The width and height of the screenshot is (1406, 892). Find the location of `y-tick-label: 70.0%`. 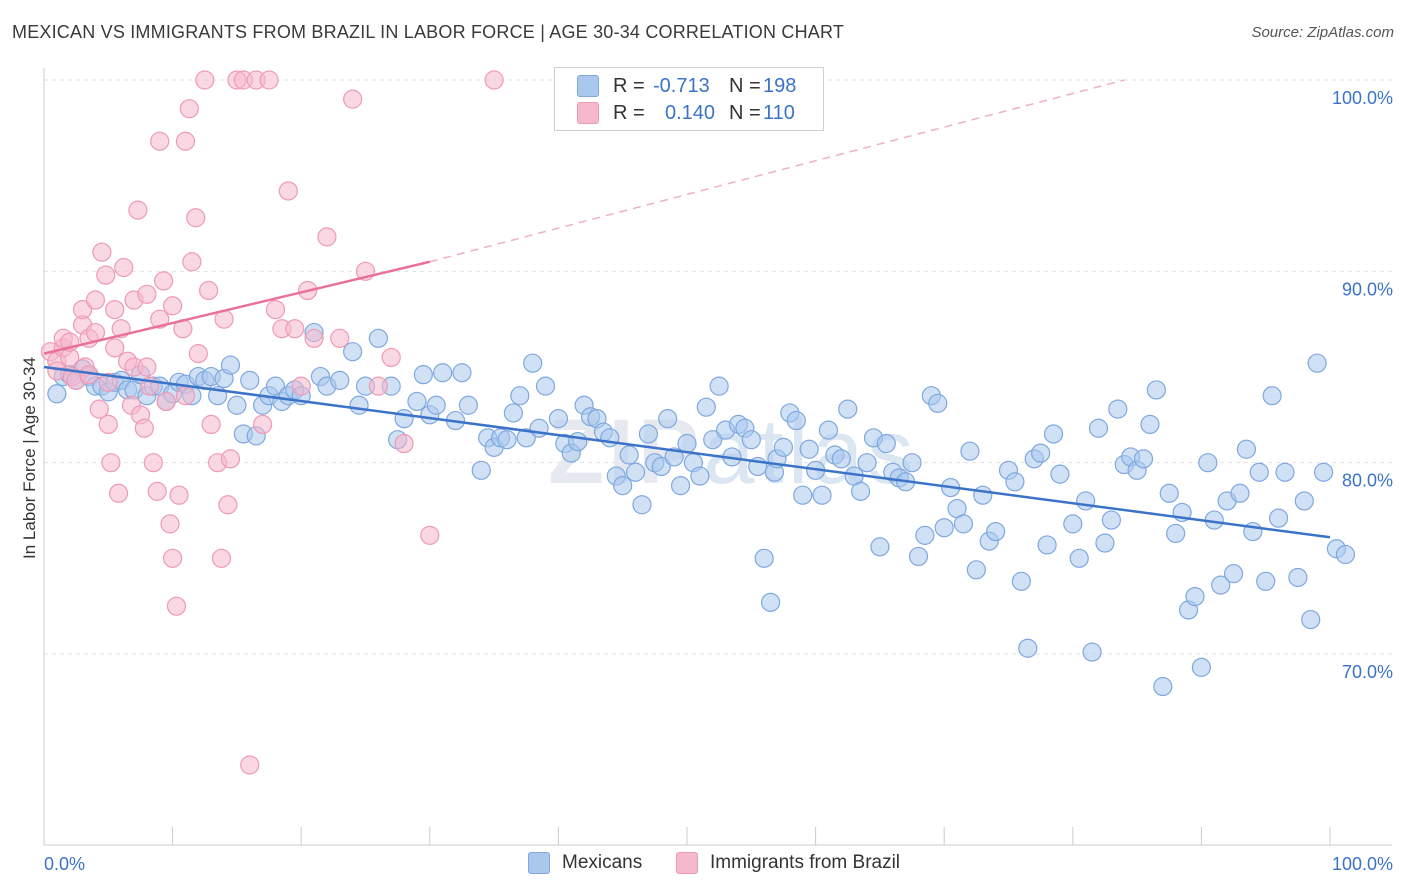

y-tick-label: 70.0% is located at coordinates (1367, 672).